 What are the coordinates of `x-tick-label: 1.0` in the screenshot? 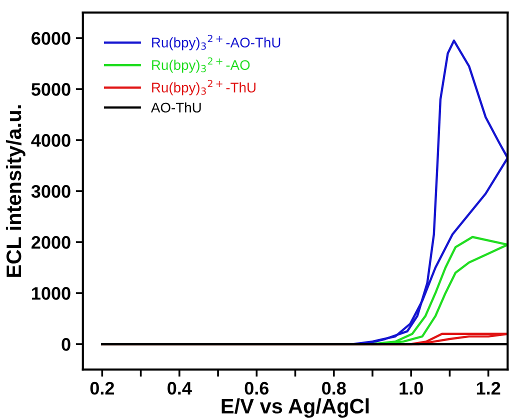 It's located at (411, 388).